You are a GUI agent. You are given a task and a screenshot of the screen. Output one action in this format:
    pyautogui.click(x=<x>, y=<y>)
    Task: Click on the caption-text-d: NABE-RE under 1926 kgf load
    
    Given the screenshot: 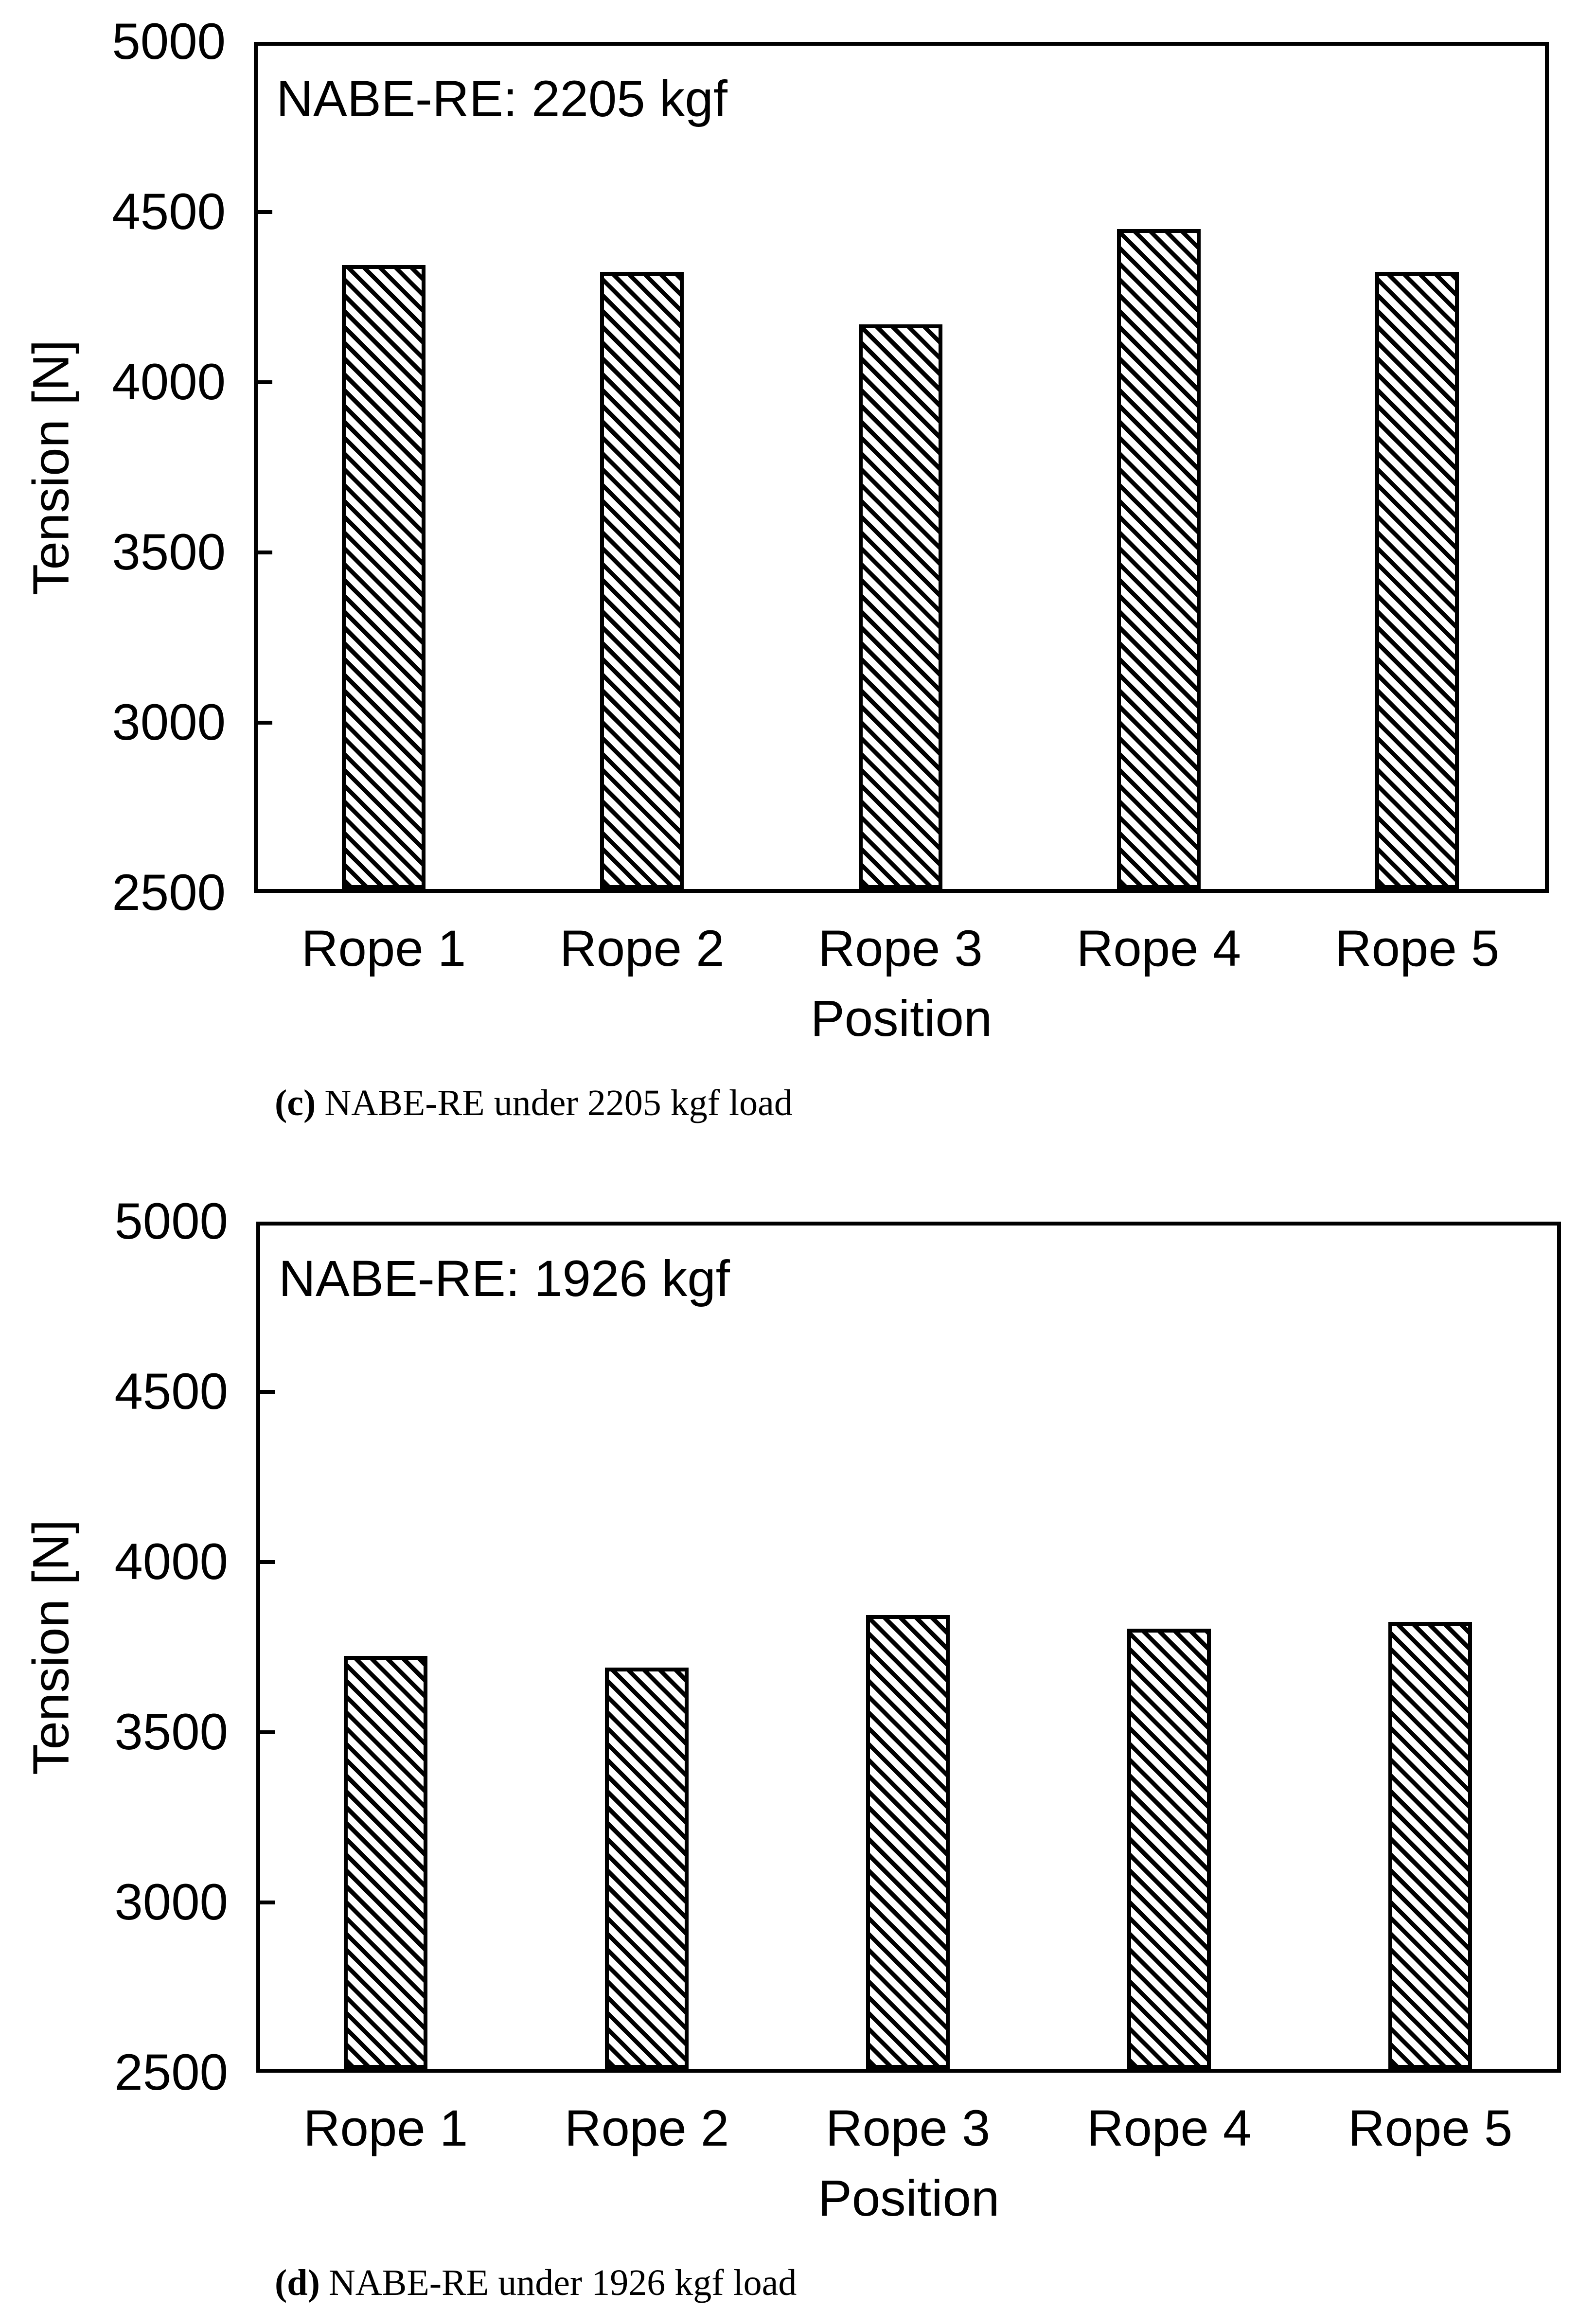 What is the action you would take?
    pyautogui.click(x=562, y=2283)
    